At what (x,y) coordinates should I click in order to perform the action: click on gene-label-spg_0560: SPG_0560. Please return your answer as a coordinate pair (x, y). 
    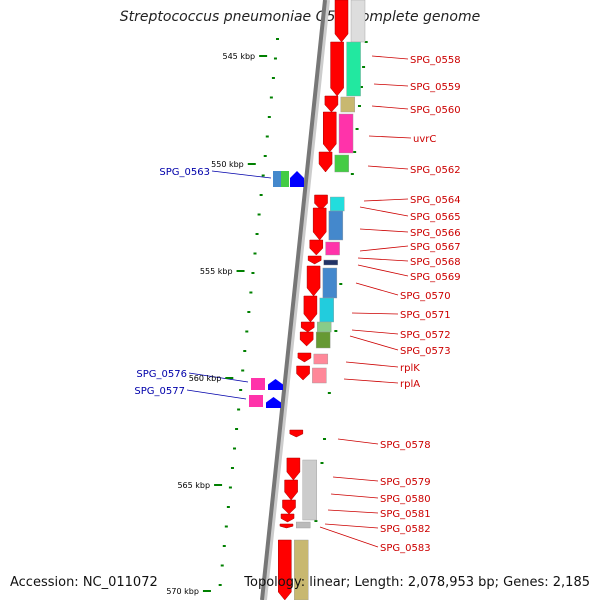
    Looking at the image, I should click on (435, 110).